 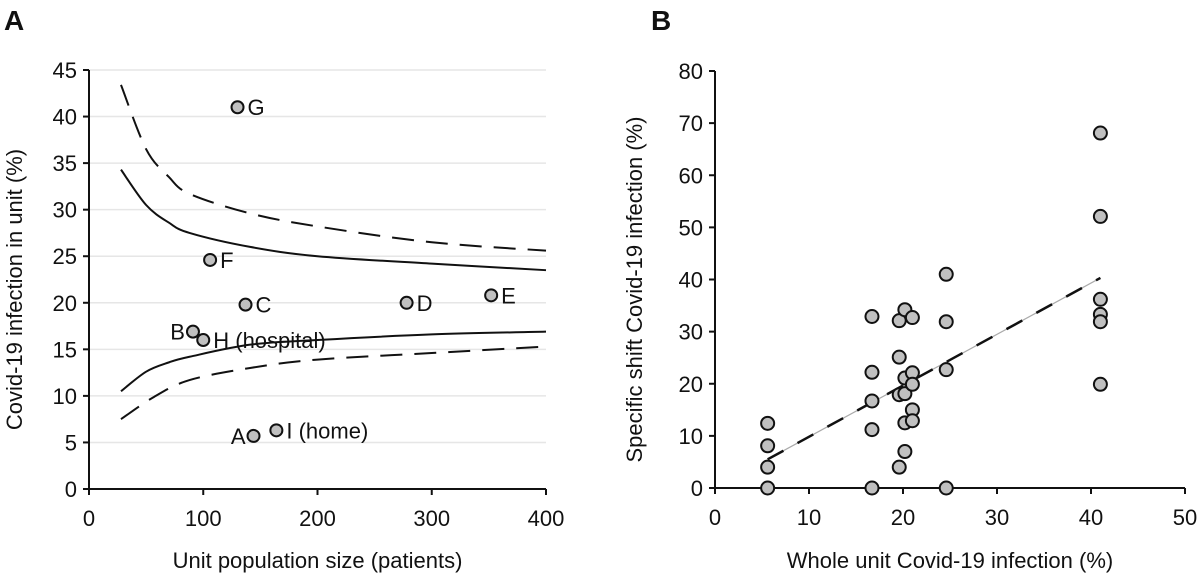 I want to click on x-axis-title: Unit population size (patients), so click(x=318, y=560).